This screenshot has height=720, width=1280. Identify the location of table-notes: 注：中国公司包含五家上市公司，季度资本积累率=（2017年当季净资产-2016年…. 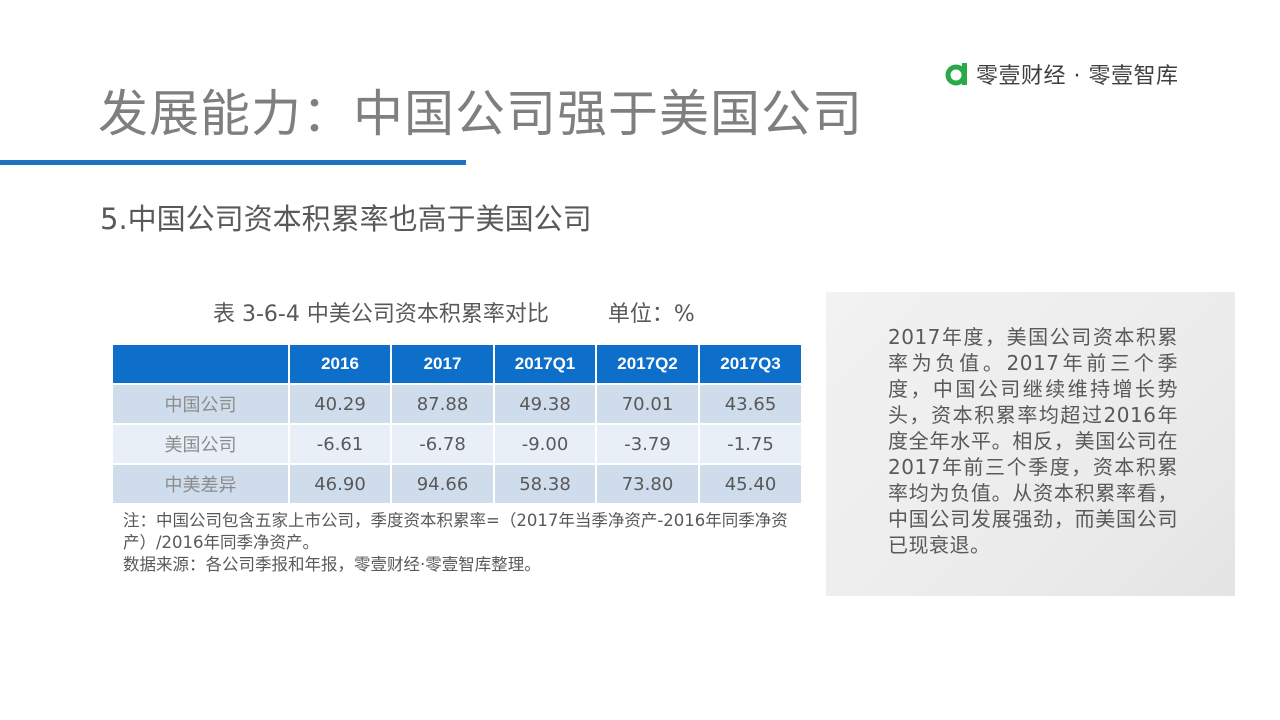
(468, 543).